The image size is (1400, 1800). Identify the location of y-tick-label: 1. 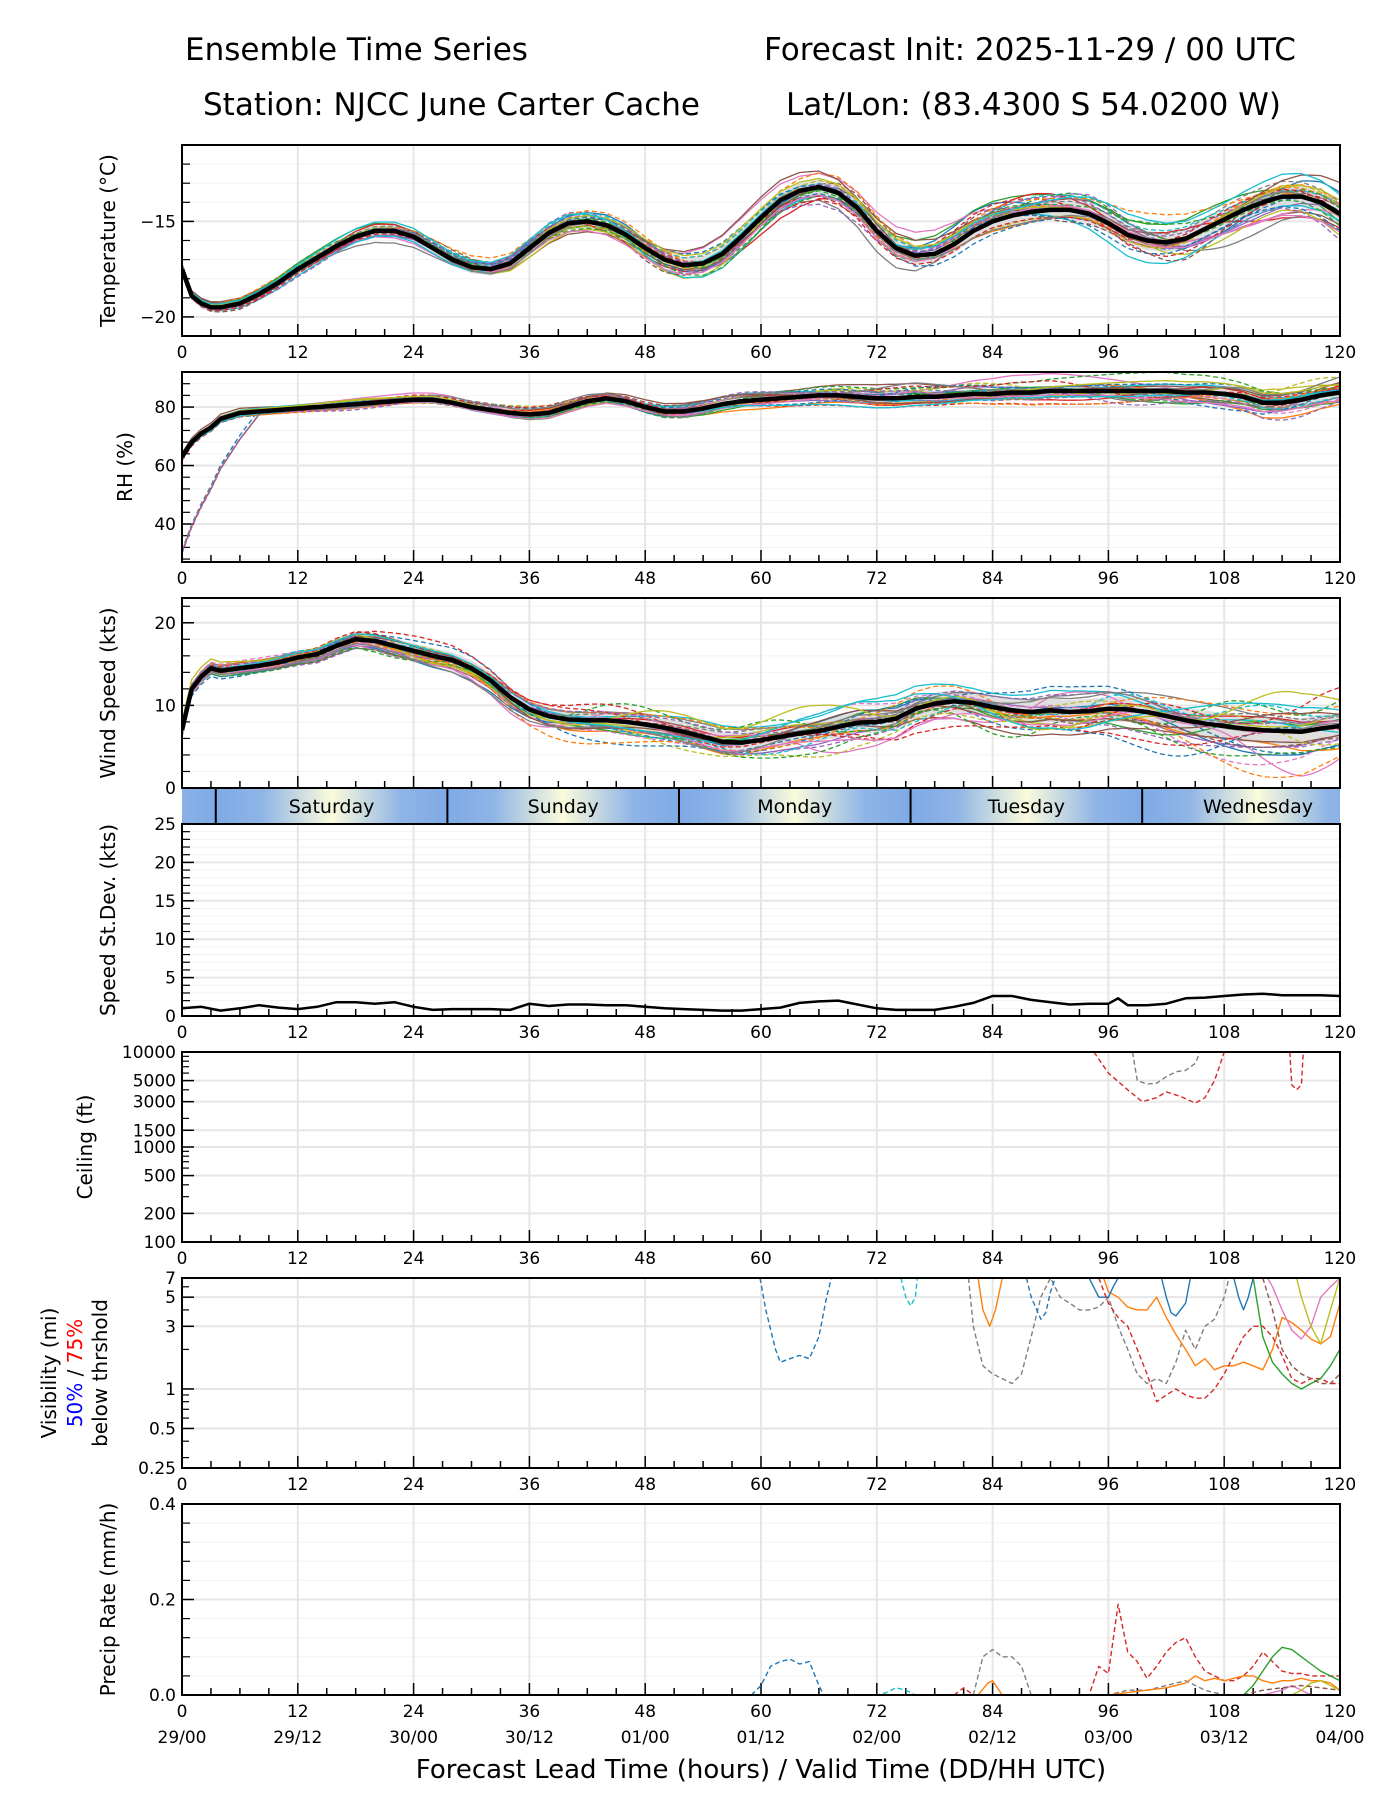
(170, 1390).